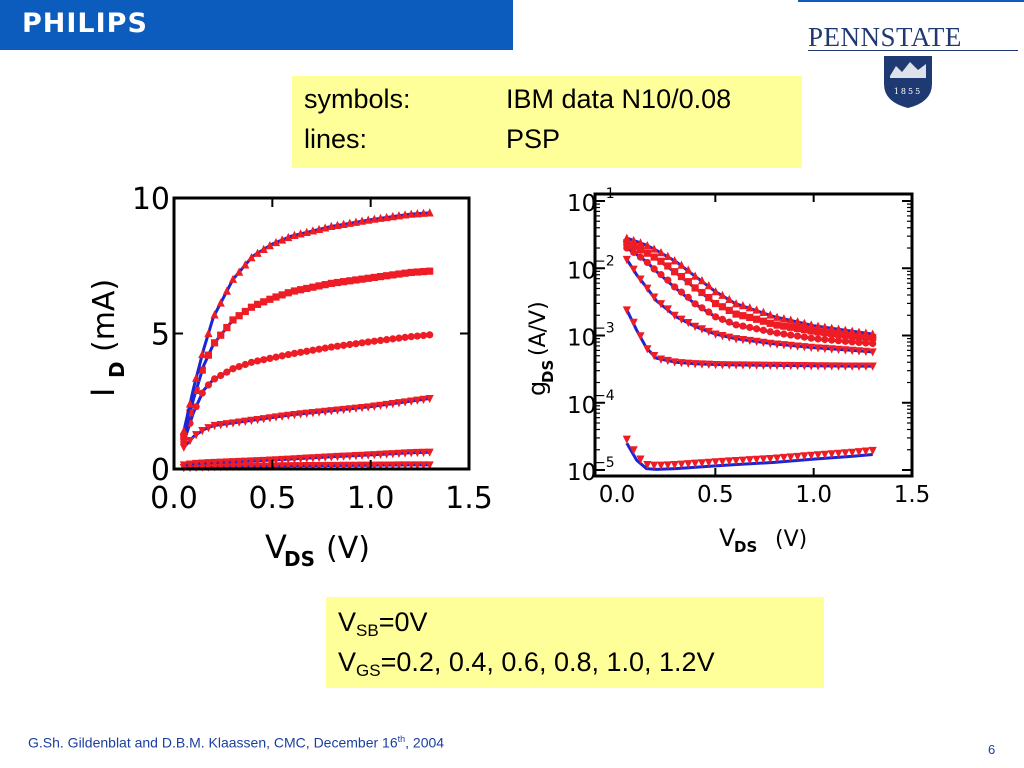 The image size is (1024, 768). I want to click on pennstate-underline, so click(913, 50).